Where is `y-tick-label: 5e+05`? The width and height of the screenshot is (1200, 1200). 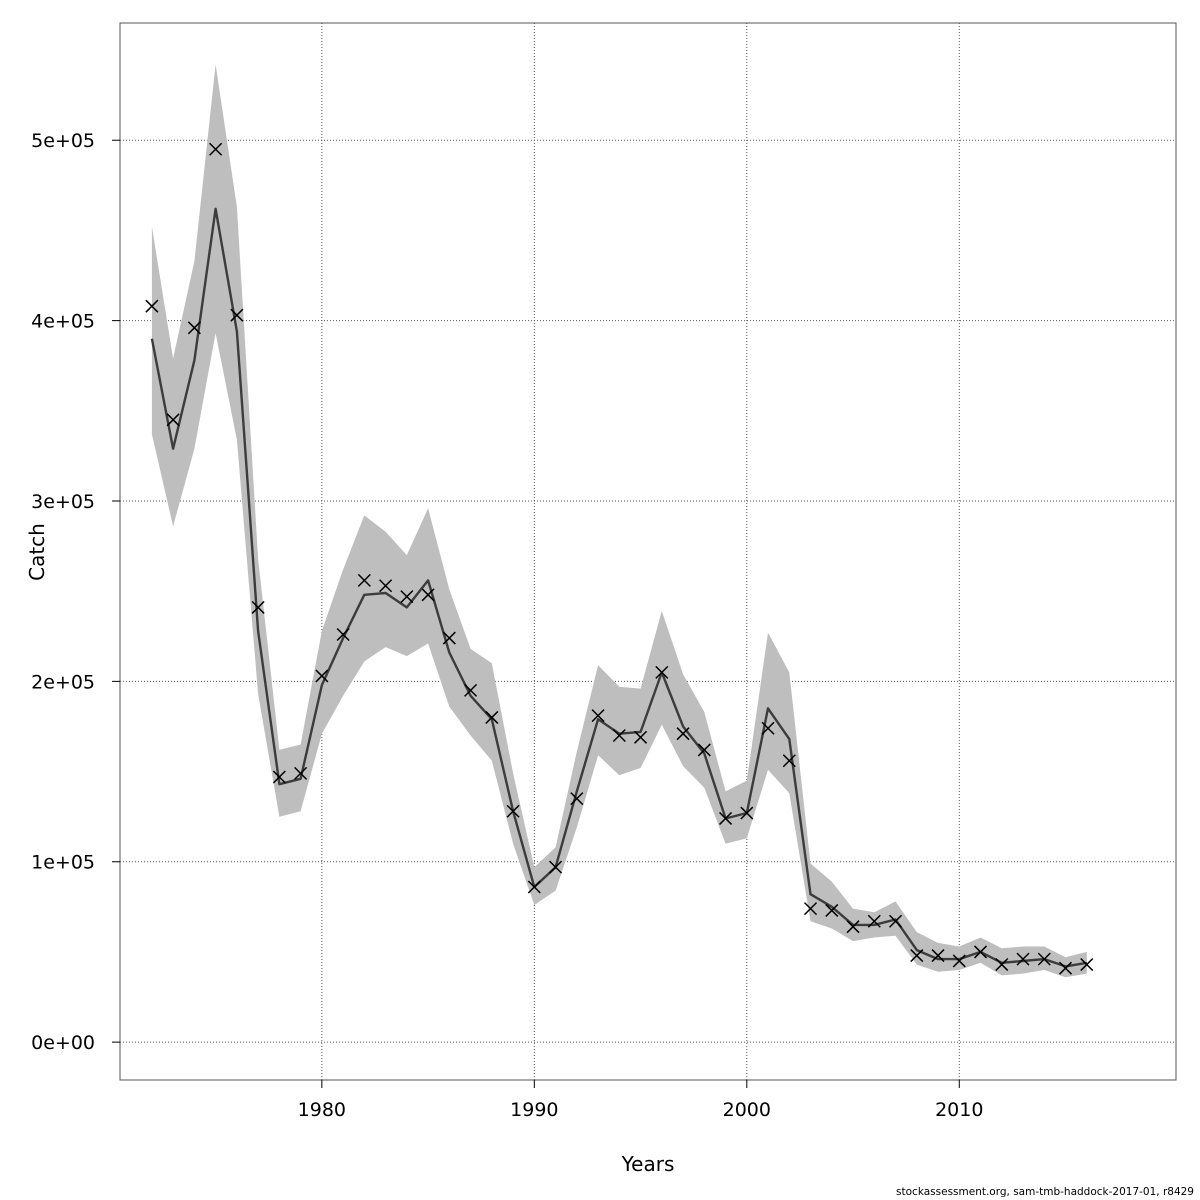 y-tick-label: 5e+05 is located at coordinates (63, 141).